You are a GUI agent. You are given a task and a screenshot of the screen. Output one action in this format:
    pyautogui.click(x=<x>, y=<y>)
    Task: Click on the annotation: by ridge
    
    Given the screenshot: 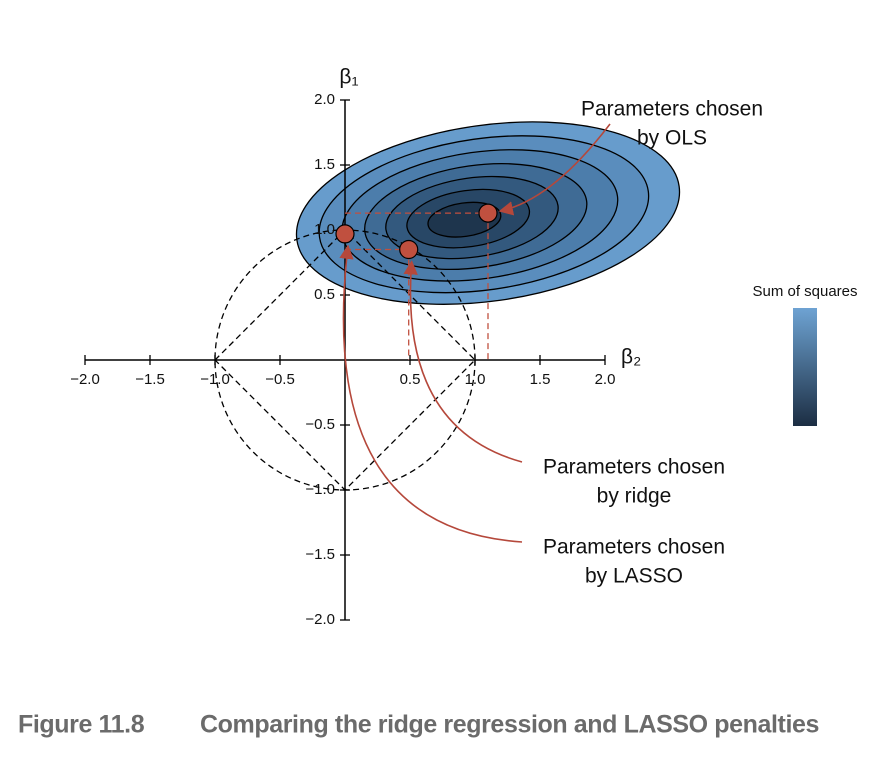 What is the action you would take?
    pyautogui.click(x=634, y=496)
    